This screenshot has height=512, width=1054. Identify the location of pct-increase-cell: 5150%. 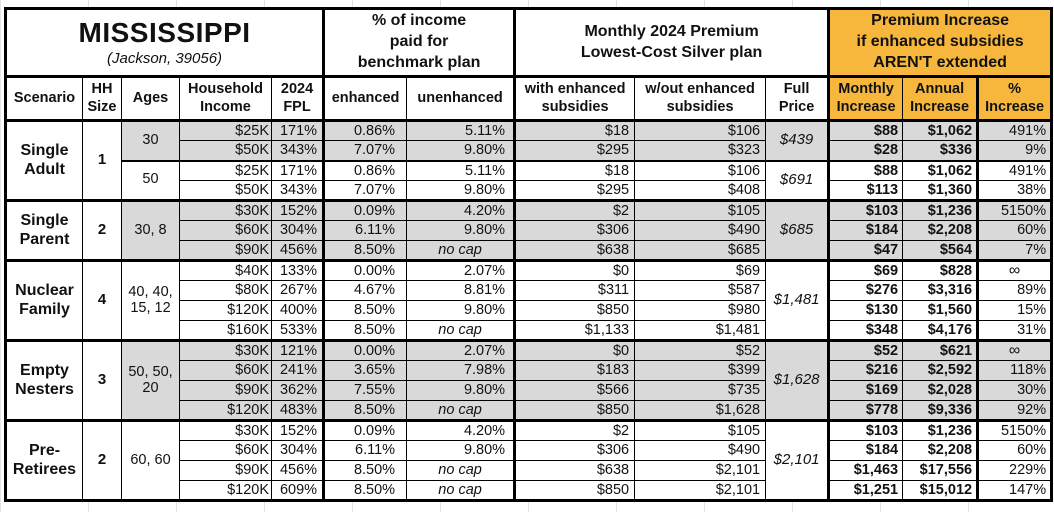
(1015, 430).